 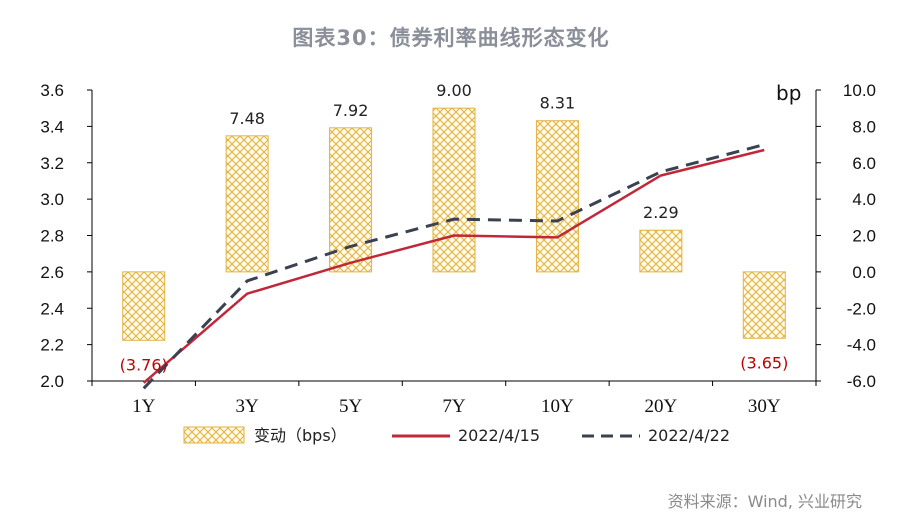 I want to click on bar-value-label: 9.00, so click(x=454, y=90).